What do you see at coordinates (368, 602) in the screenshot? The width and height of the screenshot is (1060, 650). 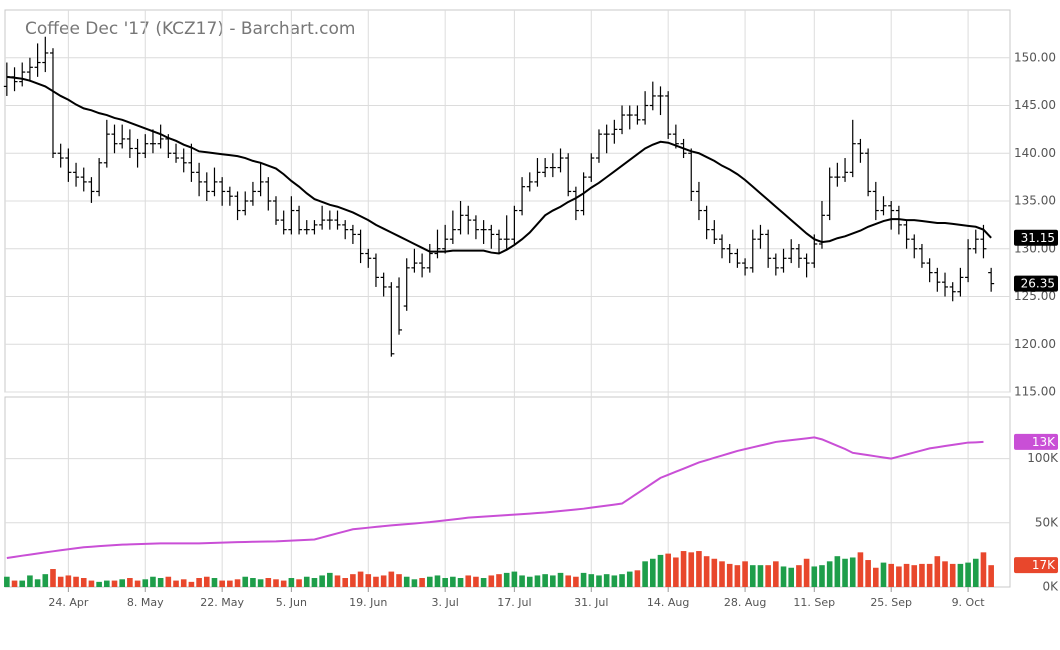 I see `x-tick-label: 19. Jun` at bounding box center [368, 602].